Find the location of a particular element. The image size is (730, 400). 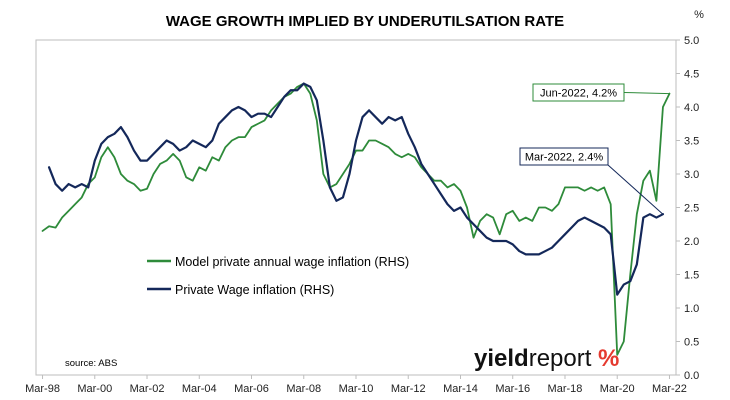

callouts: Jun-2022, 4.2% Mar-2022, 2.4% is located at coordinates (594, 149).